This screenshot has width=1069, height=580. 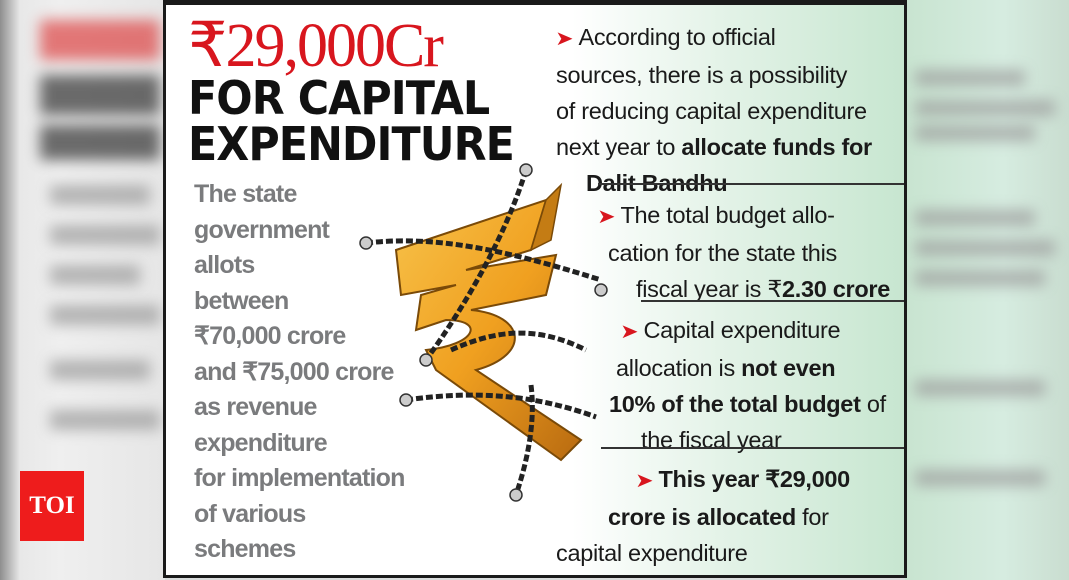 What do you see at coordinates (261, 442) in the screenshot?
I see `text-line: expenditure` at bounding box center [261, 442].